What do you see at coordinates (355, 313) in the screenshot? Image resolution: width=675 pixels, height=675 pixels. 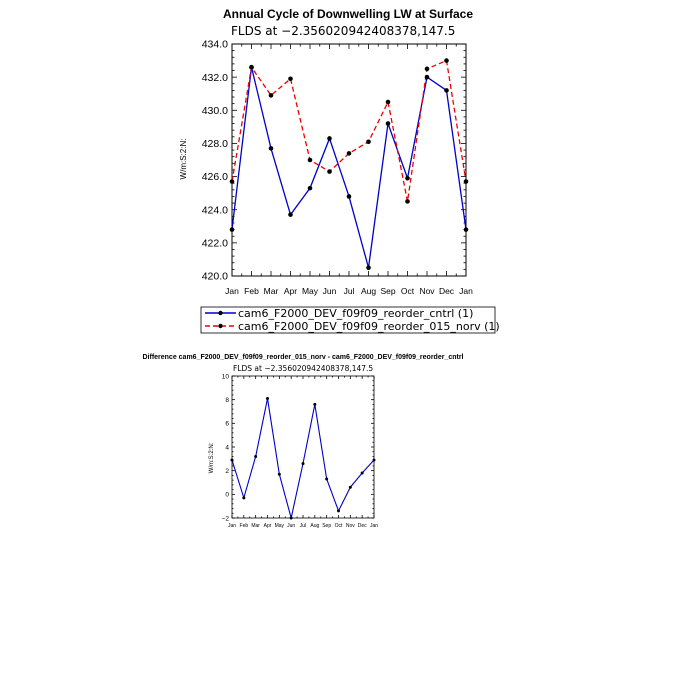 I see `legend-label-cntrl: cam6_F2000_DEV_f09f09_reorder_cntrl (1)` at bounding box center [355, 313].